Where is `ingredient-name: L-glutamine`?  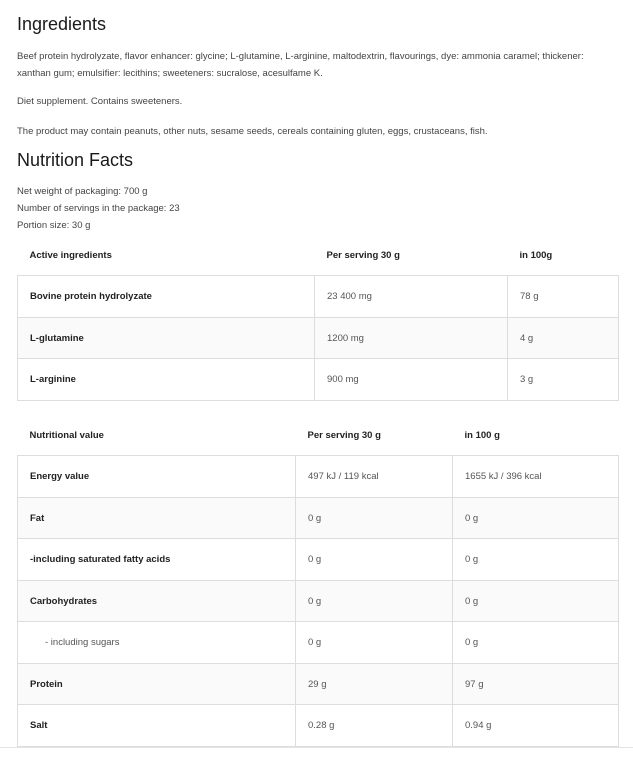
ingredient-name: L-glutamine is located at coordinates (166, 338).